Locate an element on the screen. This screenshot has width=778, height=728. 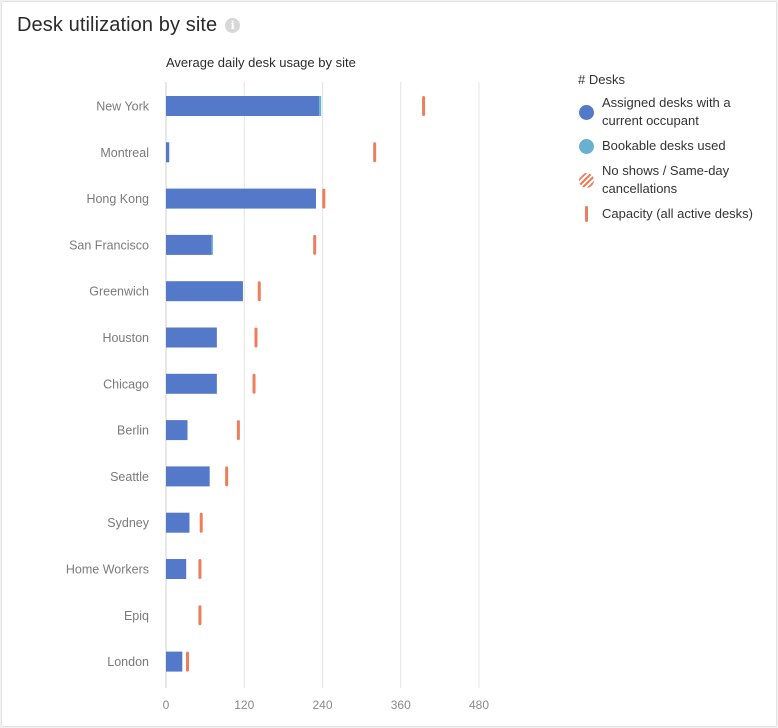
y-tick-label: Seattle is located at coordinates (129, 477).